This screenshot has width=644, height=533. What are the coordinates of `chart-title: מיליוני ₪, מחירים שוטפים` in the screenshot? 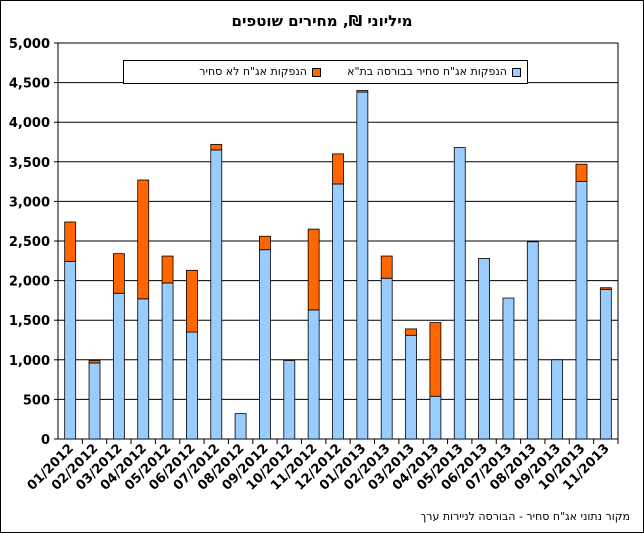 It's located at (322, 21).